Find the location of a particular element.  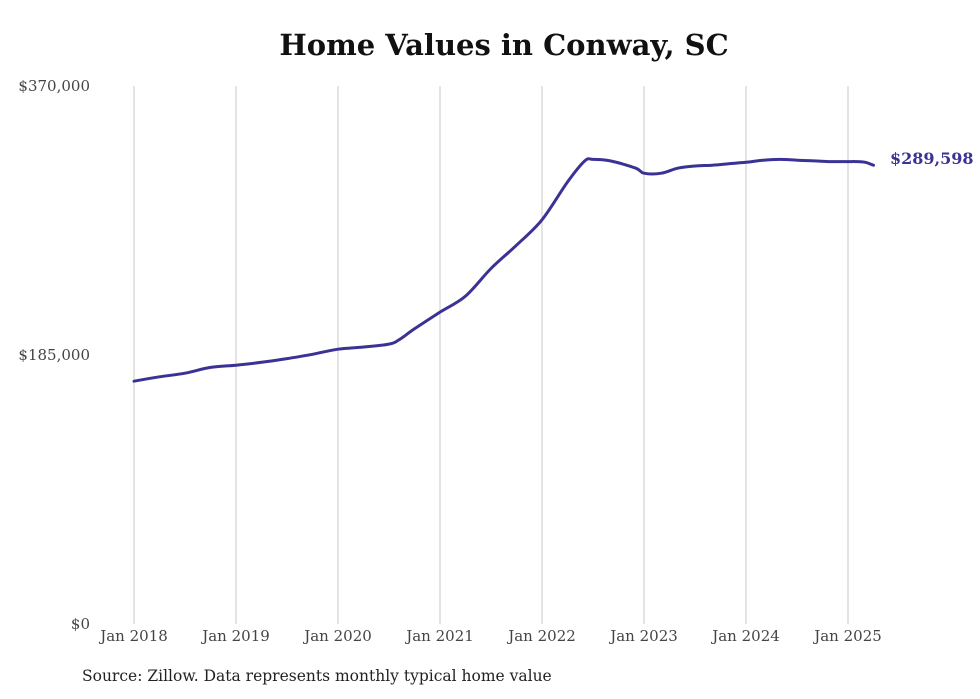

x-tick-label: Jan 2019 is located at coordinates (235, 636).